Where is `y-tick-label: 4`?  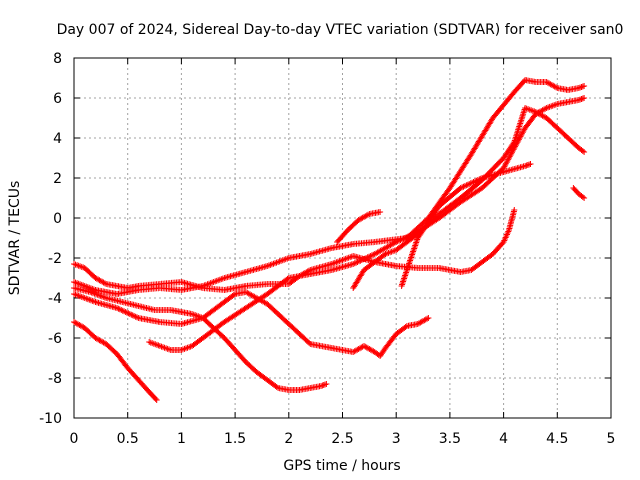
y-tick-label: 4 is located at coordinates (57, 139).